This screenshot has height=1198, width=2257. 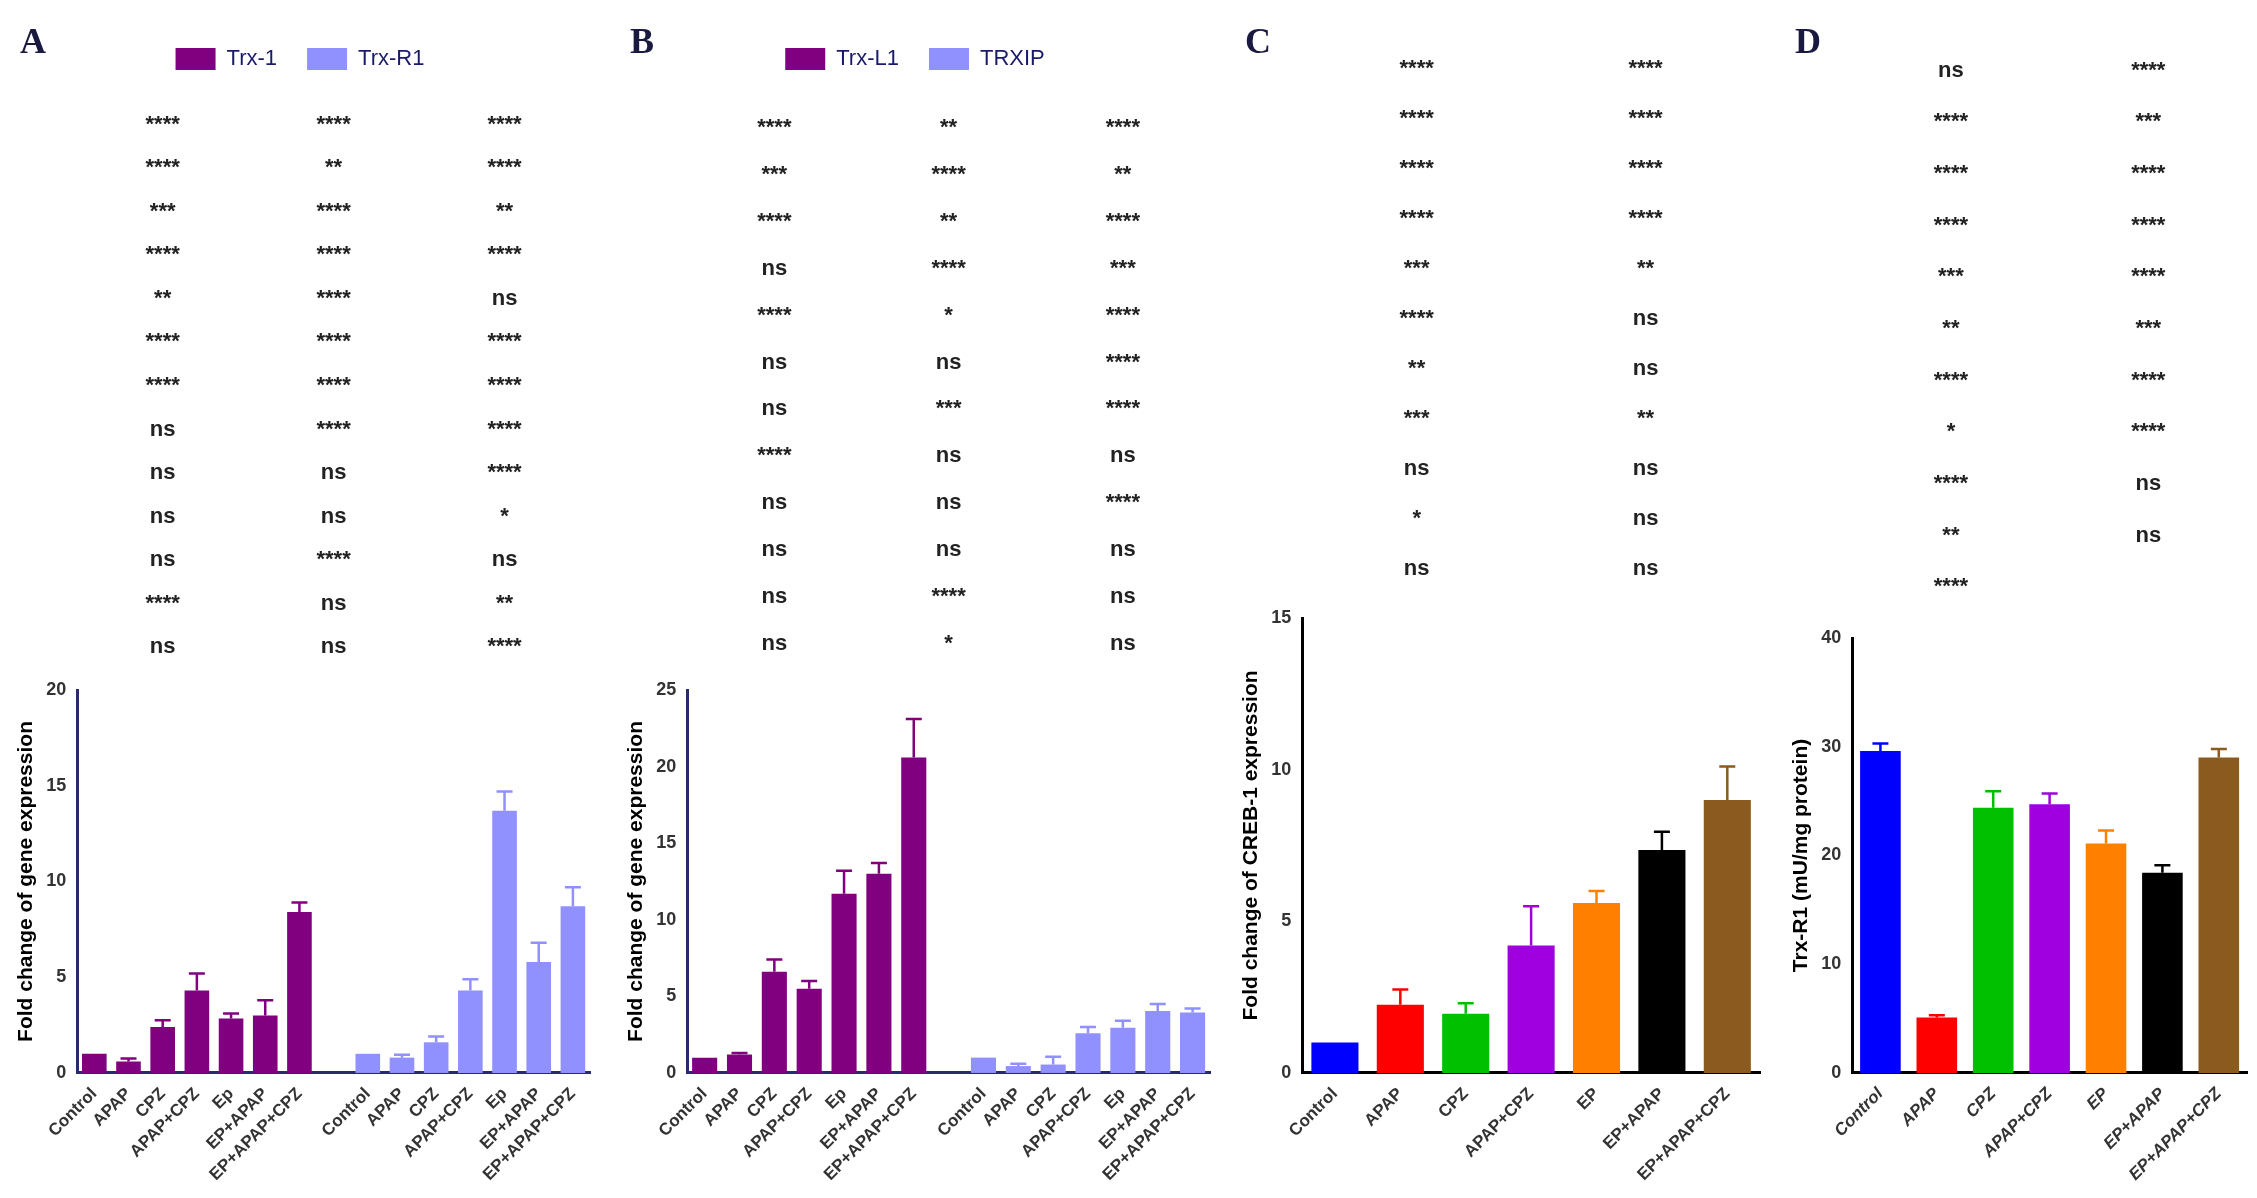 I want to click on y-axis-title: Trx-R1 (mU/mg protein), so click(x=1800, y=855).